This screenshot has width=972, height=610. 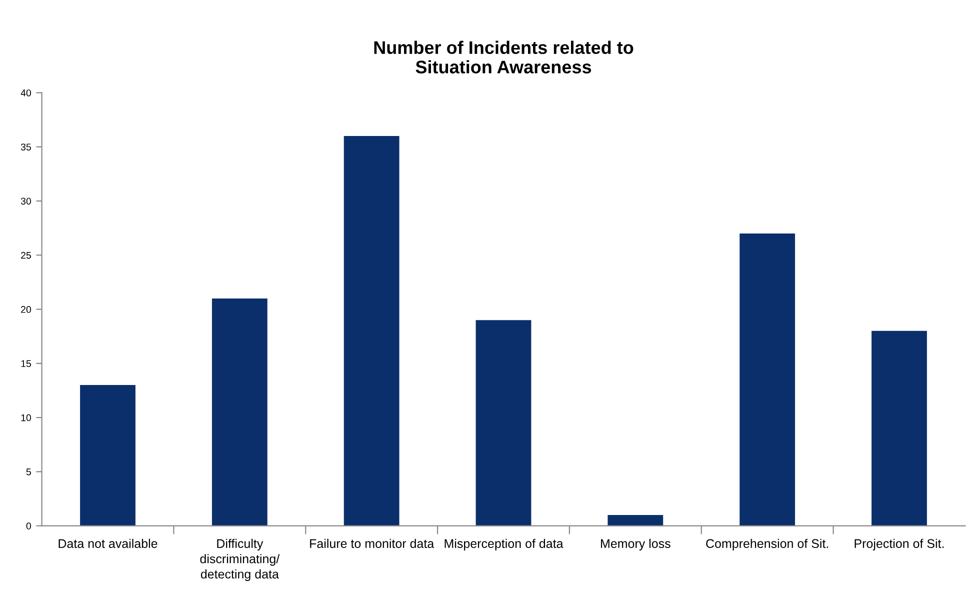 I want to click on y-tick-label: 20, so click(x=26, y=309).